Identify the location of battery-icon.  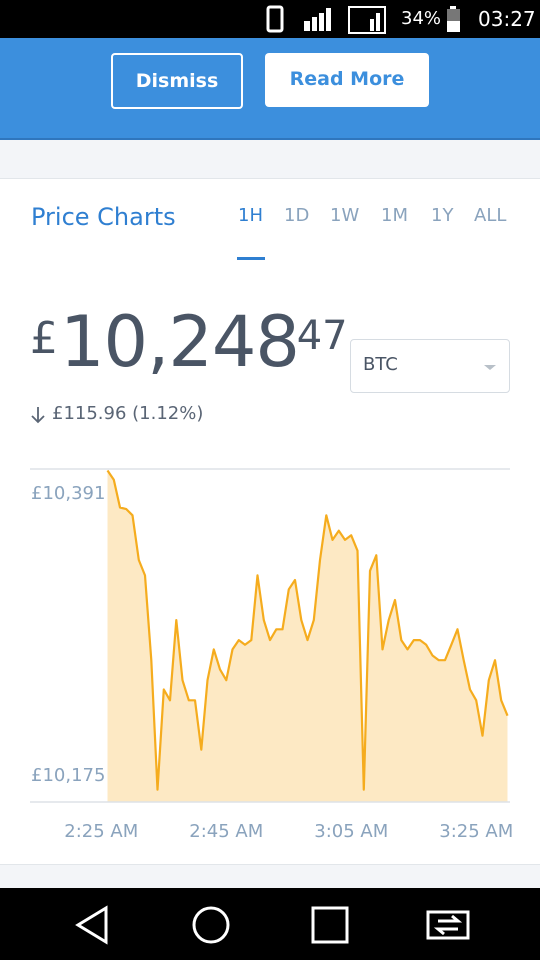
(453, 19).